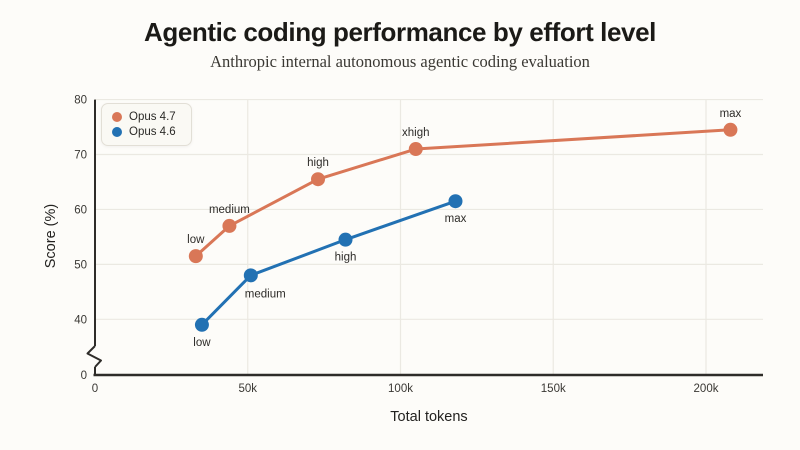  Describe the element at coordinates (146, 124) in the screenshot. I see `legend: Opus 4.7 Opus 4.6` at that location.